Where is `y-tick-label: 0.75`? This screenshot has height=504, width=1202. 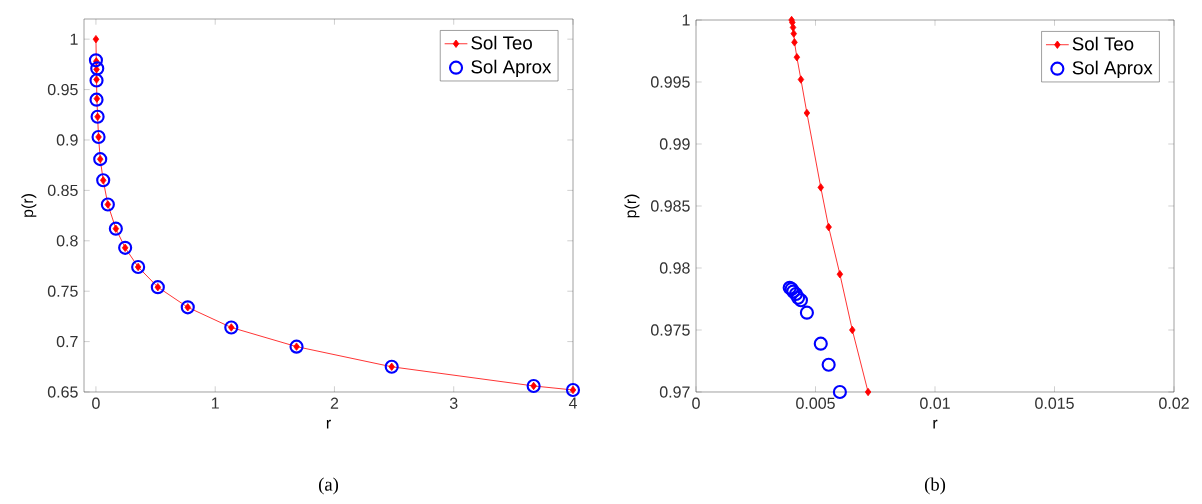
y-tick-label: 0.75 is located at coordinates (62, 291).